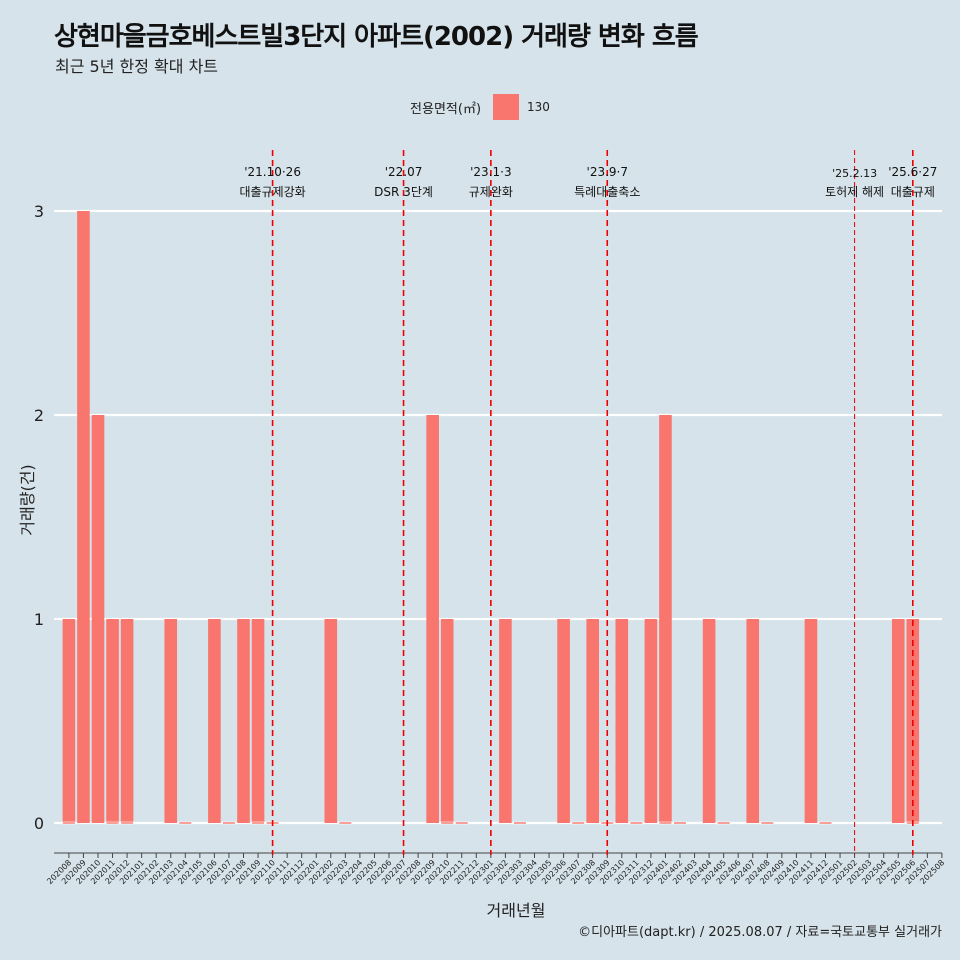 The width and height of the screenshot is (960, 960). Describe the element at coordinates (272, 172) in the screenshot. I see `annotation-date: '21.10·26` at that location.